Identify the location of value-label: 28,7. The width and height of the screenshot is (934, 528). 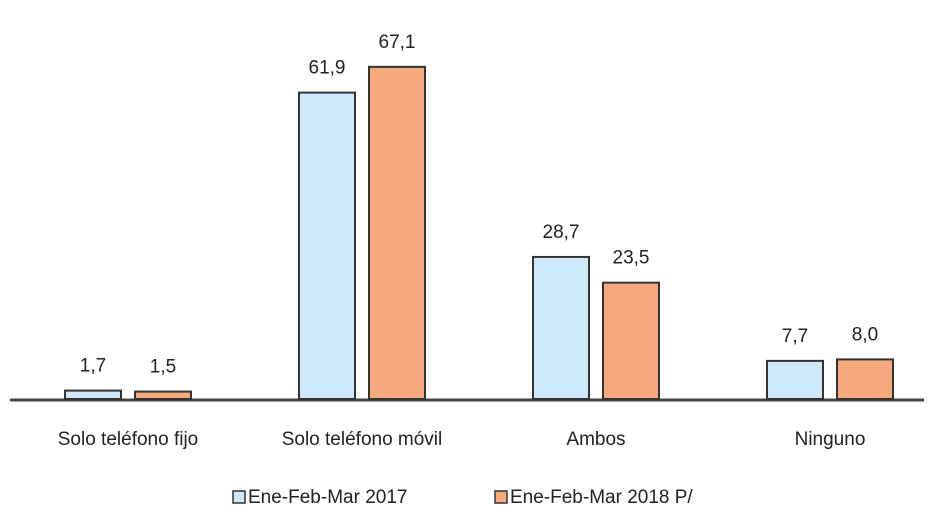
(561, 232).